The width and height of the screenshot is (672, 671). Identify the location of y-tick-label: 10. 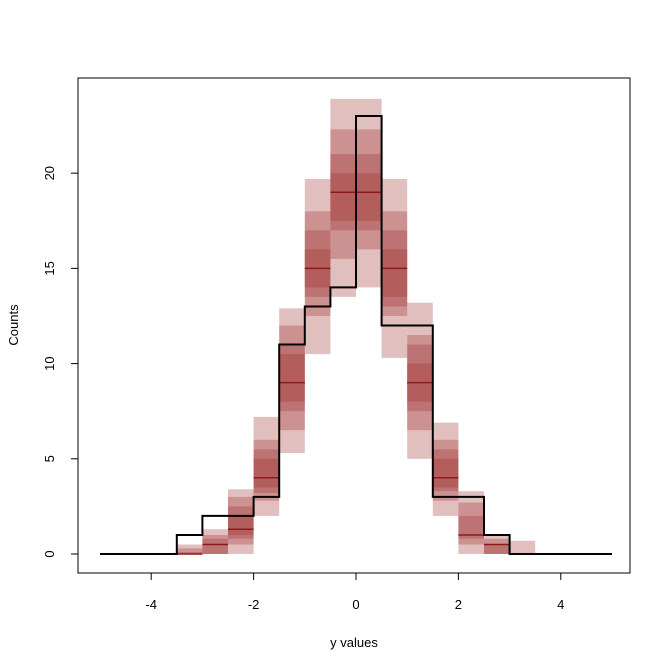
(49, 363).